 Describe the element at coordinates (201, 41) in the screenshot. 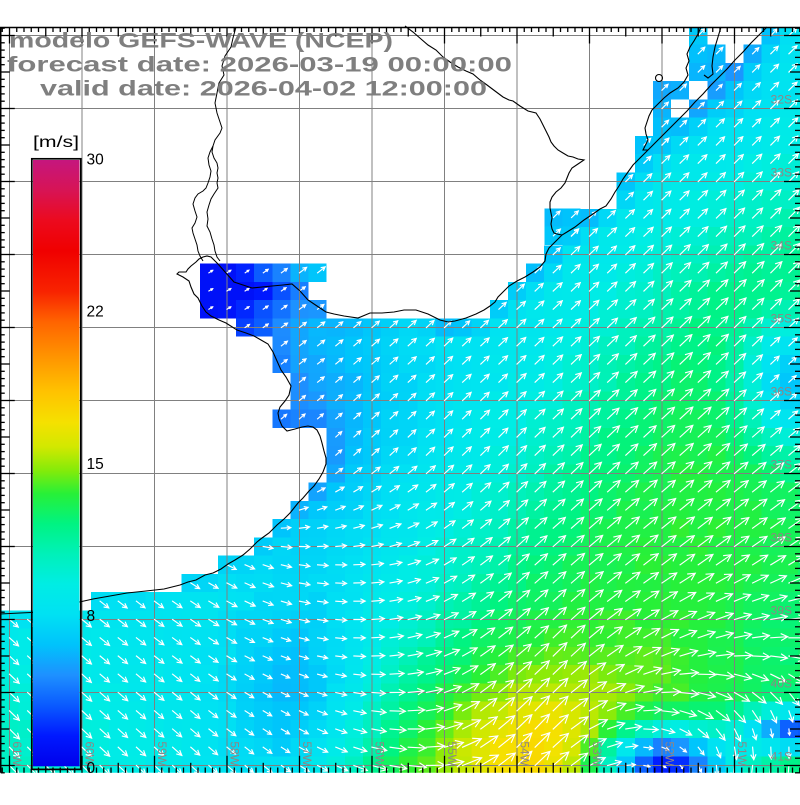

I see `svg-text: modelo GEFS-WAVE (NCEP)` at that location.